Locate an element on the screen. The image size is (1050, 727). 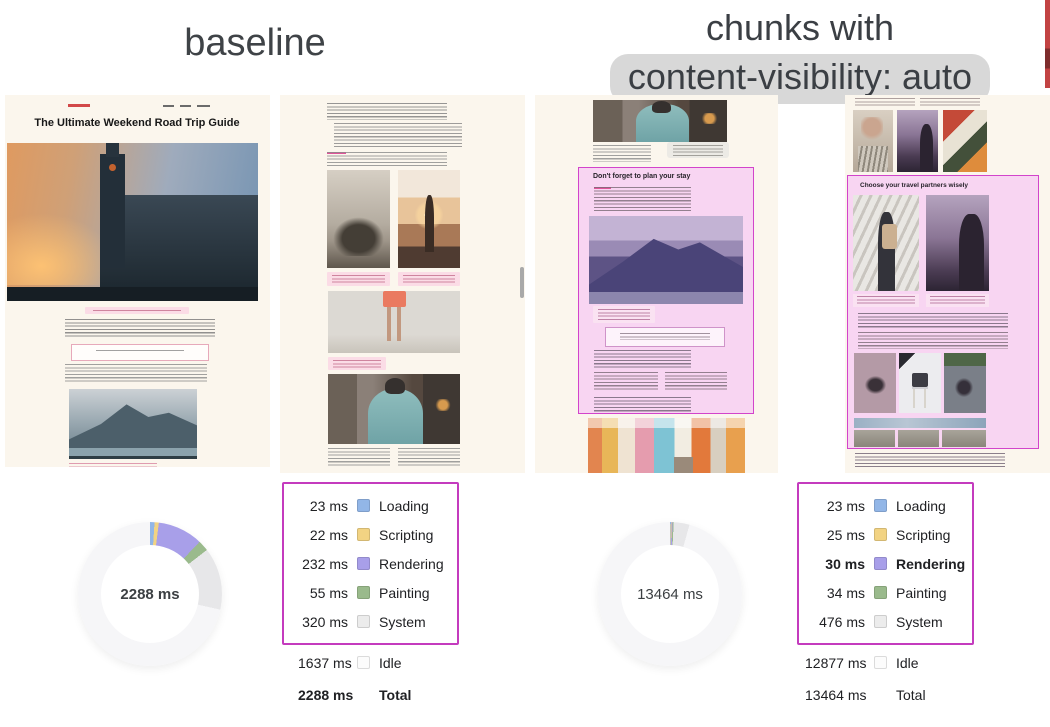
legend-row-scripting: 22 ms Scripting is located at coordinates (370, 534).